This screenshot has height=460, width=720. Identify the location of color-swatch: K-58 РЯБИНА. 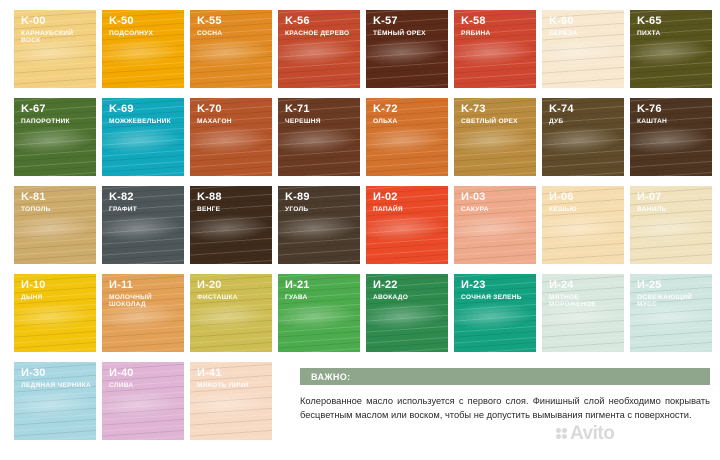
(495, 49).